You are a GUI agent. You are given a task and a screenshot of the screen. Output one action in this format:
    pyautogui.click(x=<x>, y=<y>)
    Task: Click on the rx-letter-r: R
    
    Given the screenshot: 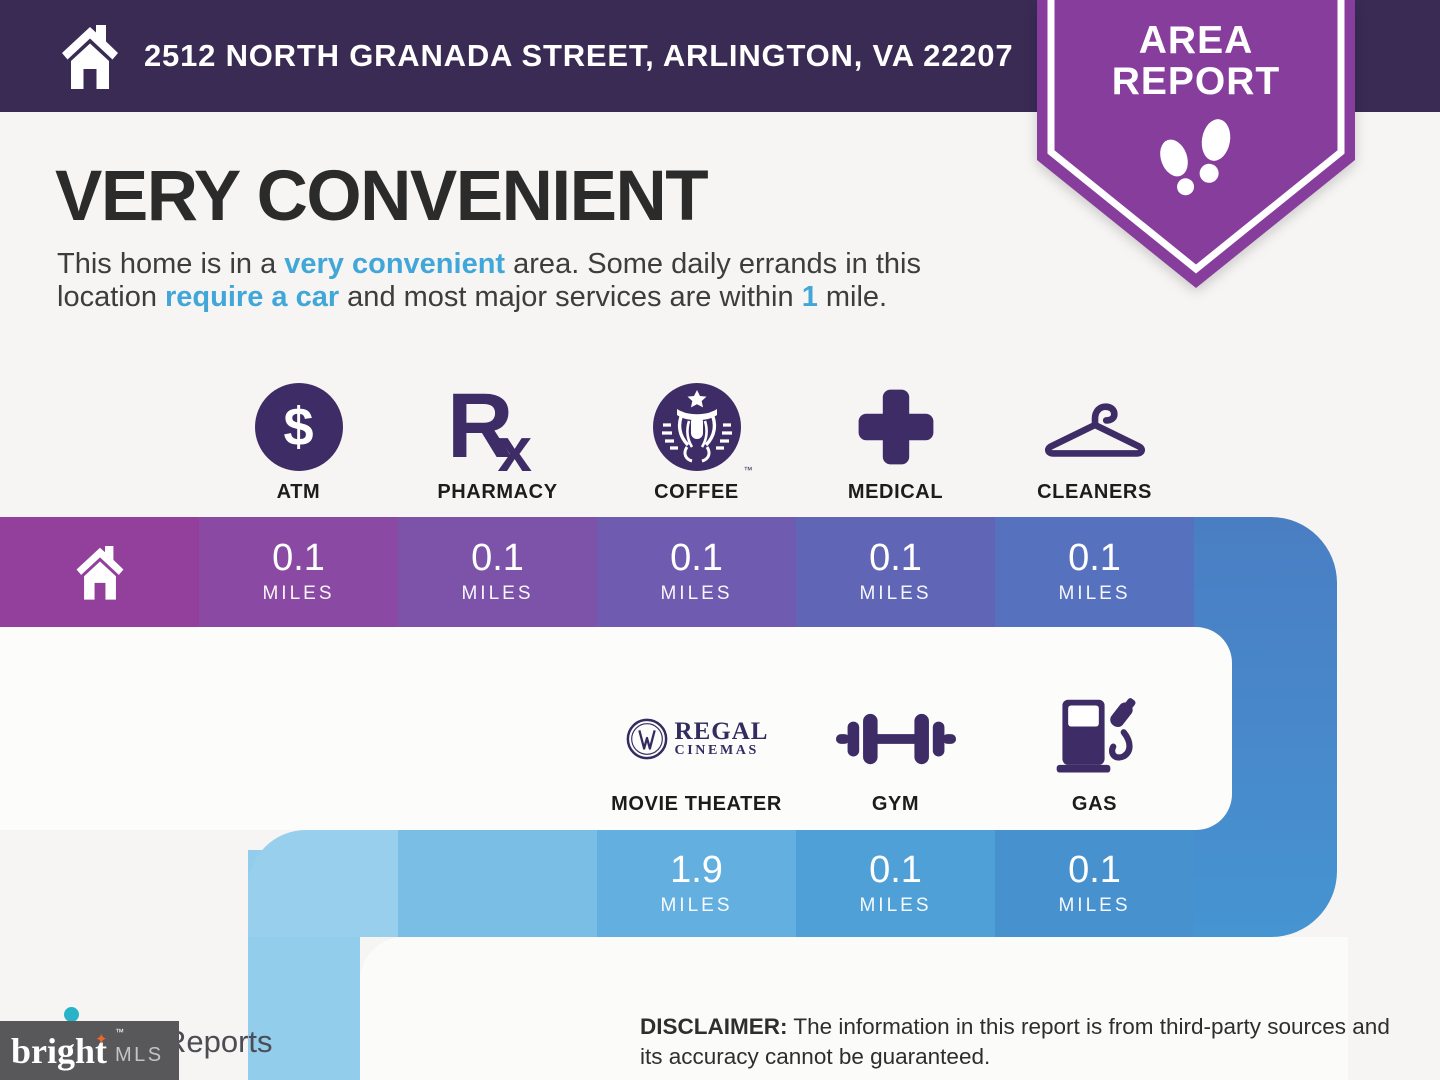 What is the action you would take?
    pyautogui.click(x=480, y=425)
    